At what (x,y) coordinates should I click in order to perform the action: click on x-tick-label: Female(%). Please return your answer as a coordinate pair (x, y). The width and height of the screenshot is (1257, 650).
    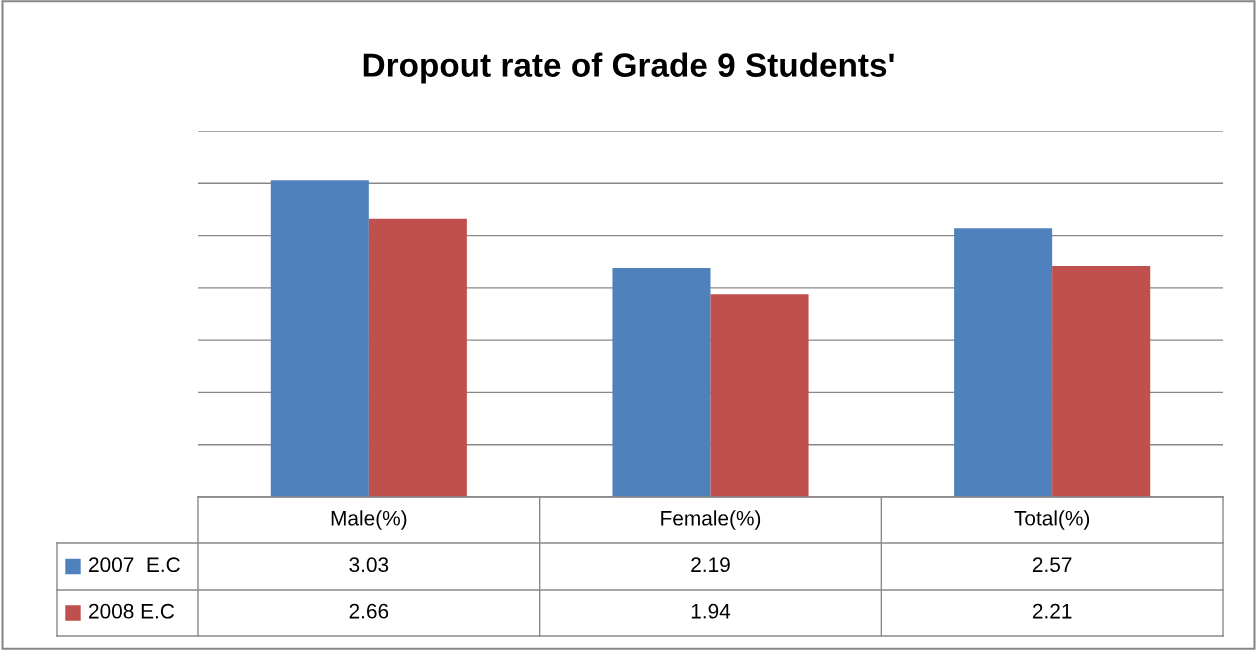
    Looking at the image, I should click on (711, 520).